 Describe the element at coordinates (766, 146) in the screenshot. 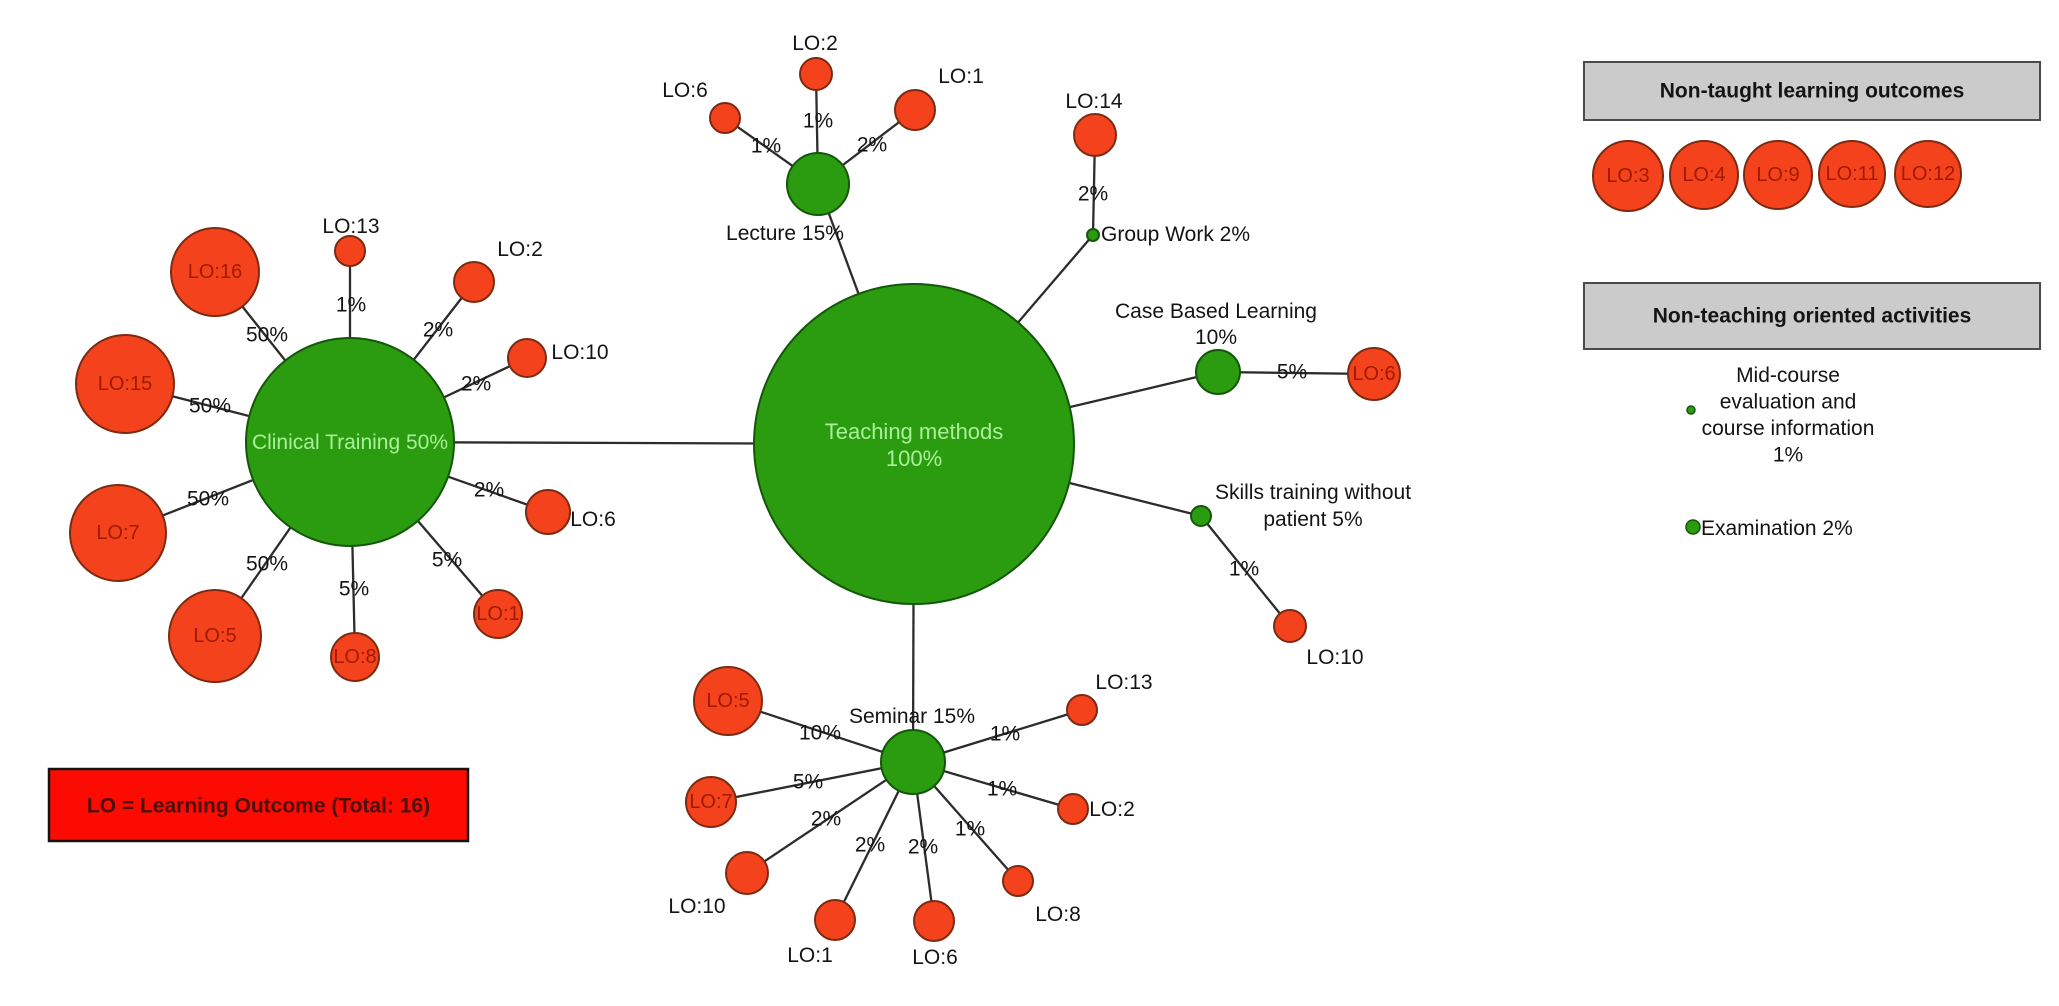

I see `edge-weight-label-lec-lec6: 1%` at that location.